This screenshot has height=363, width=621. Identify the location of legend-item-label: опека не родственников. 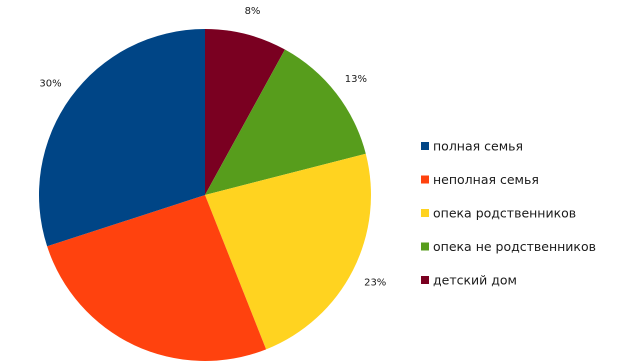
(514, 246).